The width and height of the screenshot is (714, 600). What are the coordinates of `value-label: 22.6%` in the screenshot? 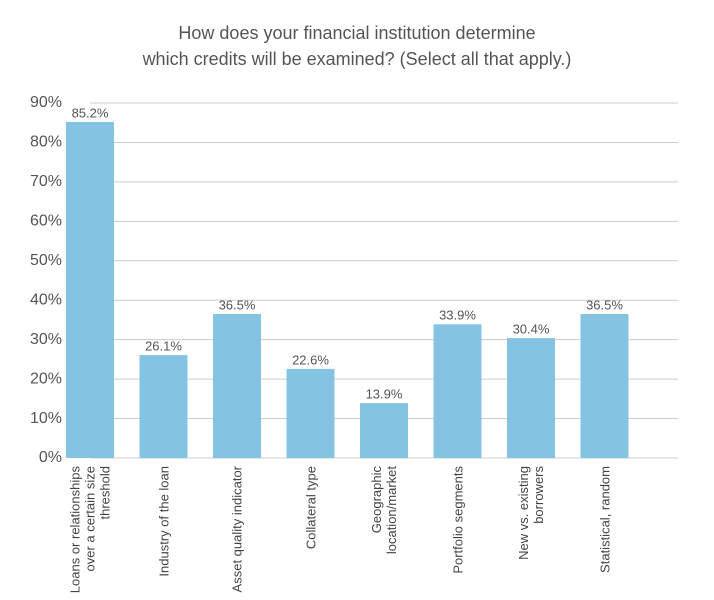 It's located at (310, 359).